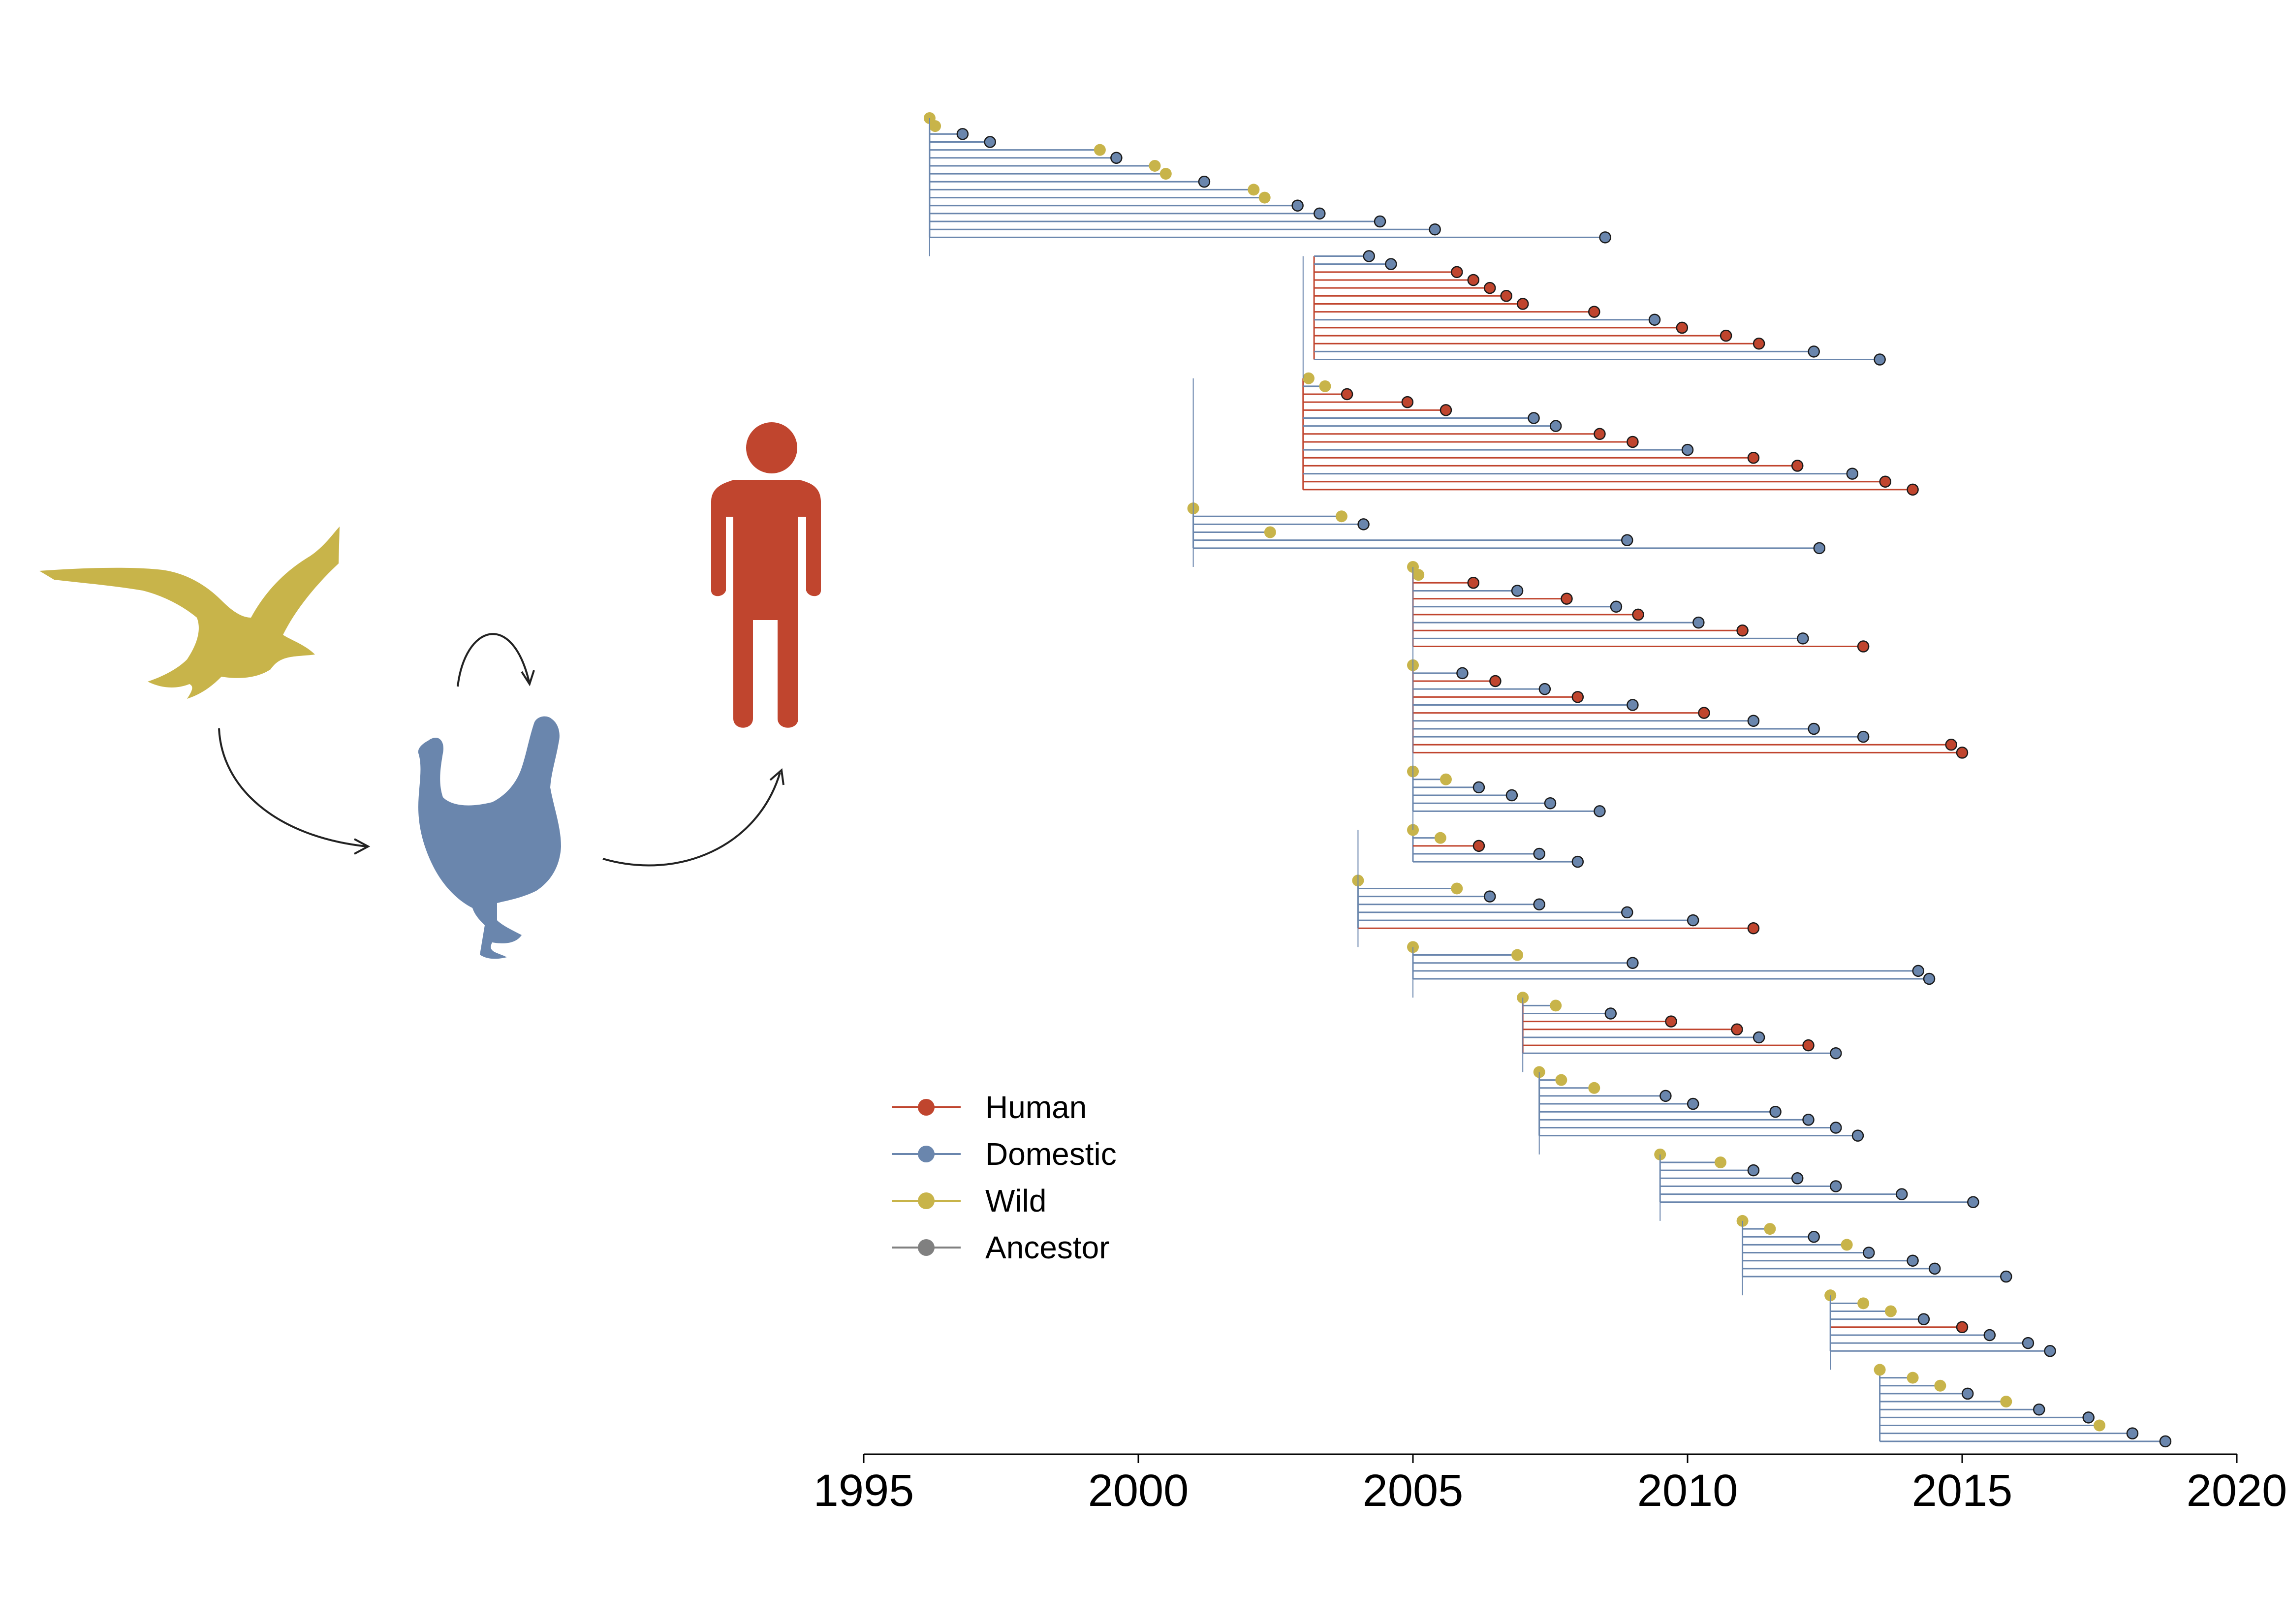  Describe the element at coordinates (489, 837) in the screenshot. I see `chicken-icon` at that location.